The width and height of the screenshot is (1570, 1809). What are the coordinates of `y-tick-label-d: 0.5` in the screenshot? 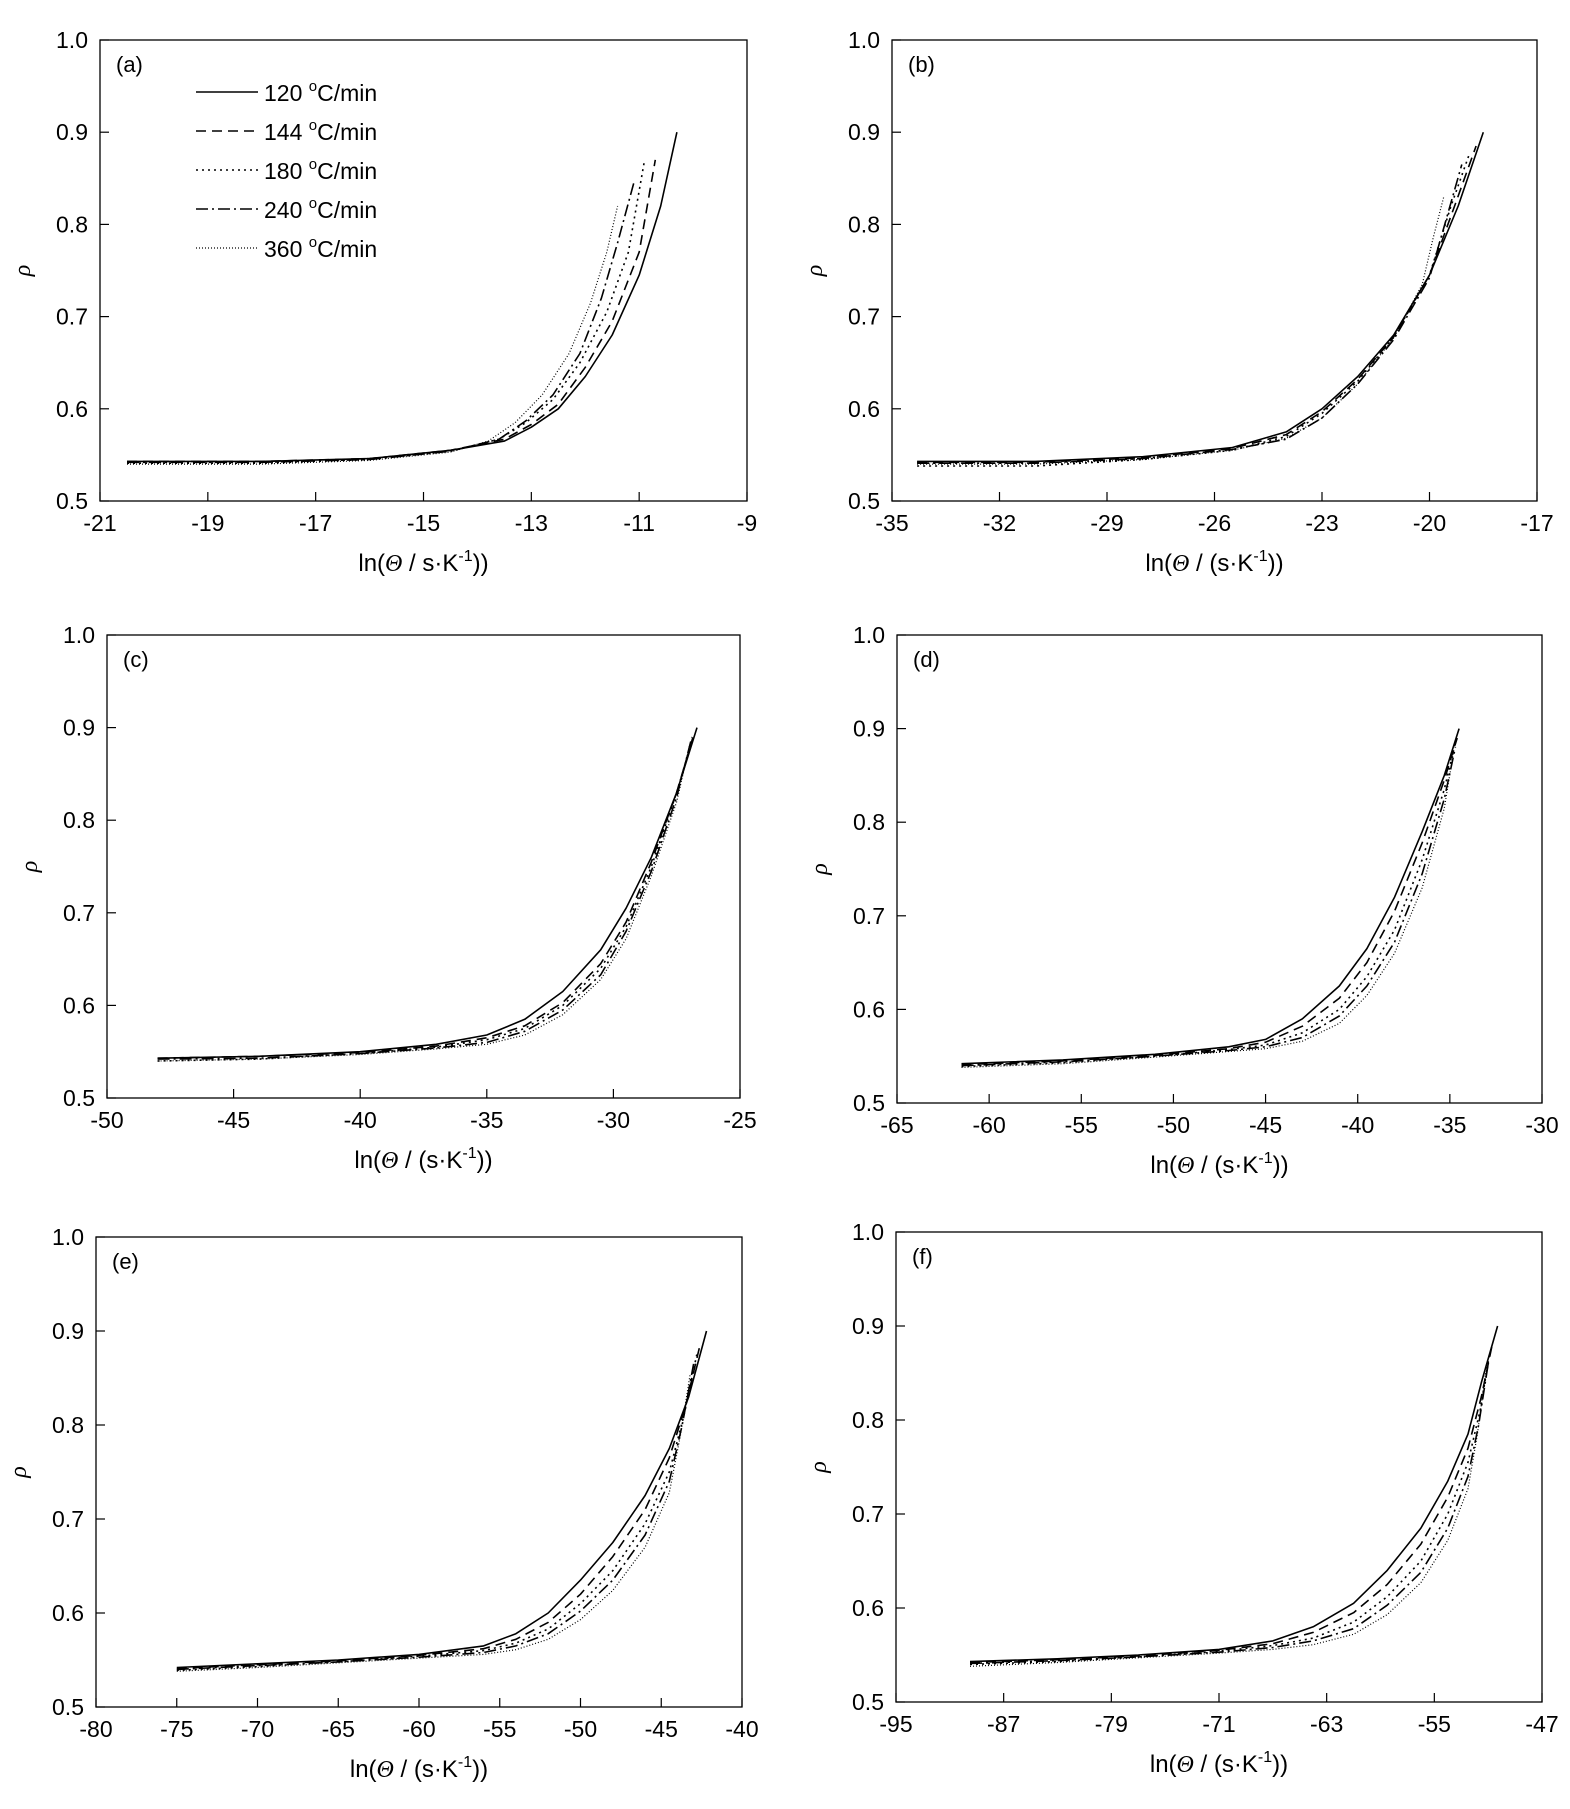 It's located at (869, 1103).